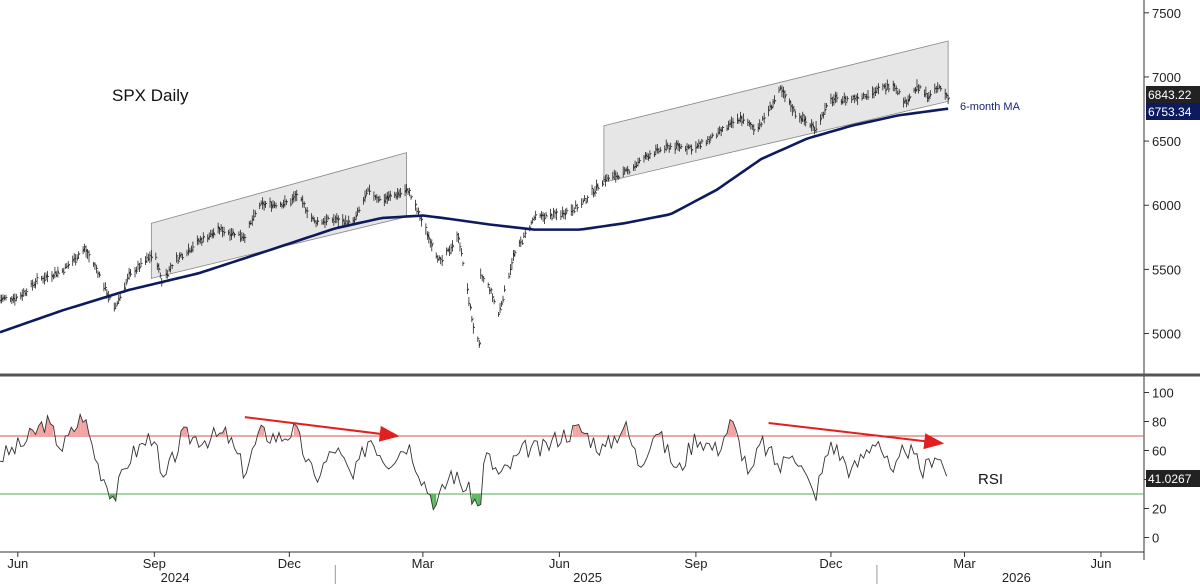 This screenshot has width=1200, height=584. Describe the element at coordinates (1155, 538) in the screenshot. I see `rsi-ytick-label-0: 0` at that location.